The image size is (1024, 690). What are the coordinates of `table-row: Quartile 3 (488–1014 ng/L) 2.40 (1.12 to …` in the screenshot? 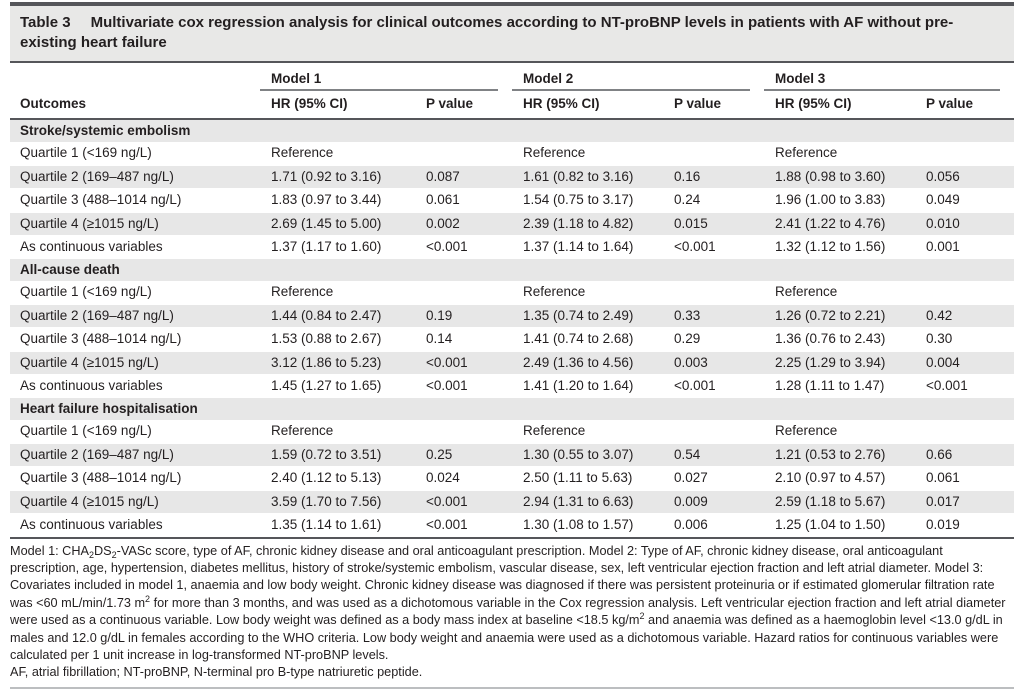 It's located at (512, 479).